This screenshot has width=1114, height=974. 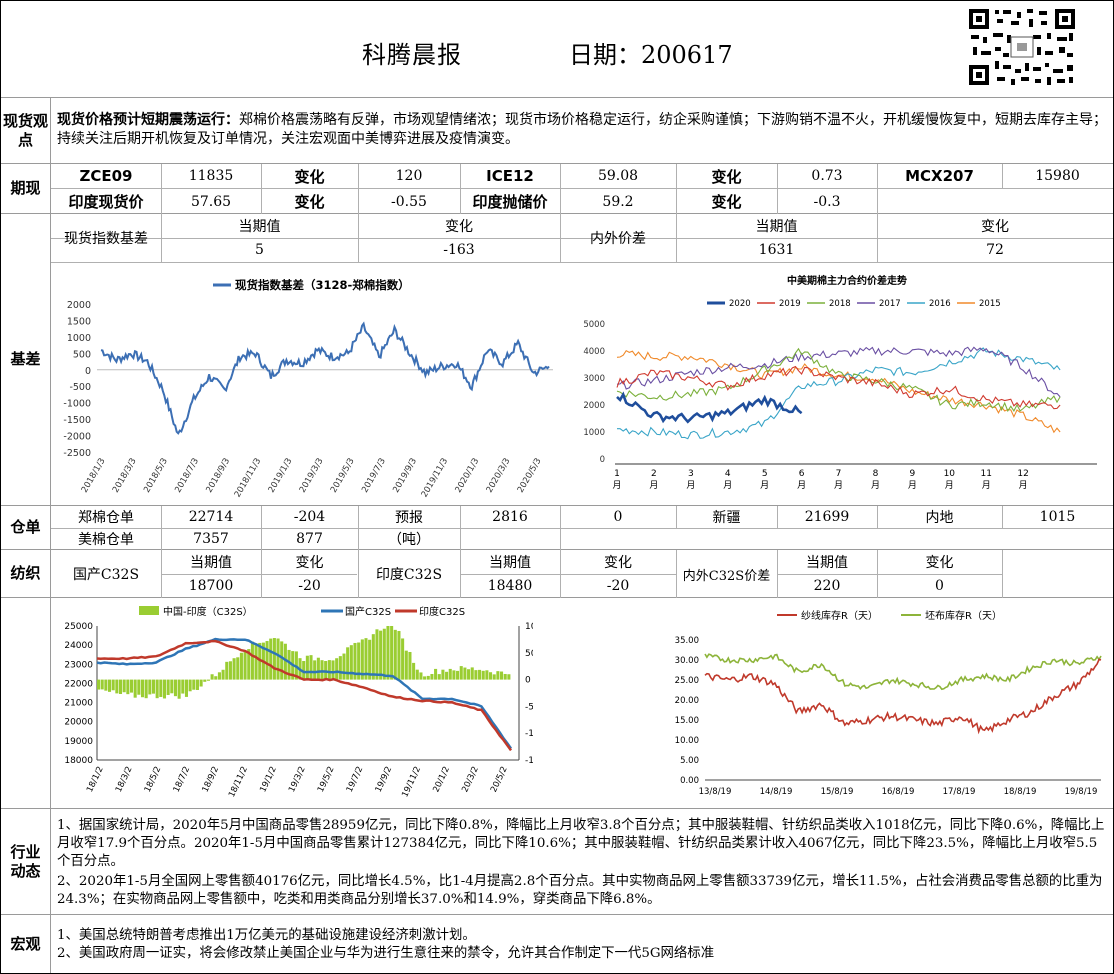 What do you see at coordinates (529, 734) in the screenshot?
I see `y-right-tick-label: -1000` at bounding box center [529, 734].